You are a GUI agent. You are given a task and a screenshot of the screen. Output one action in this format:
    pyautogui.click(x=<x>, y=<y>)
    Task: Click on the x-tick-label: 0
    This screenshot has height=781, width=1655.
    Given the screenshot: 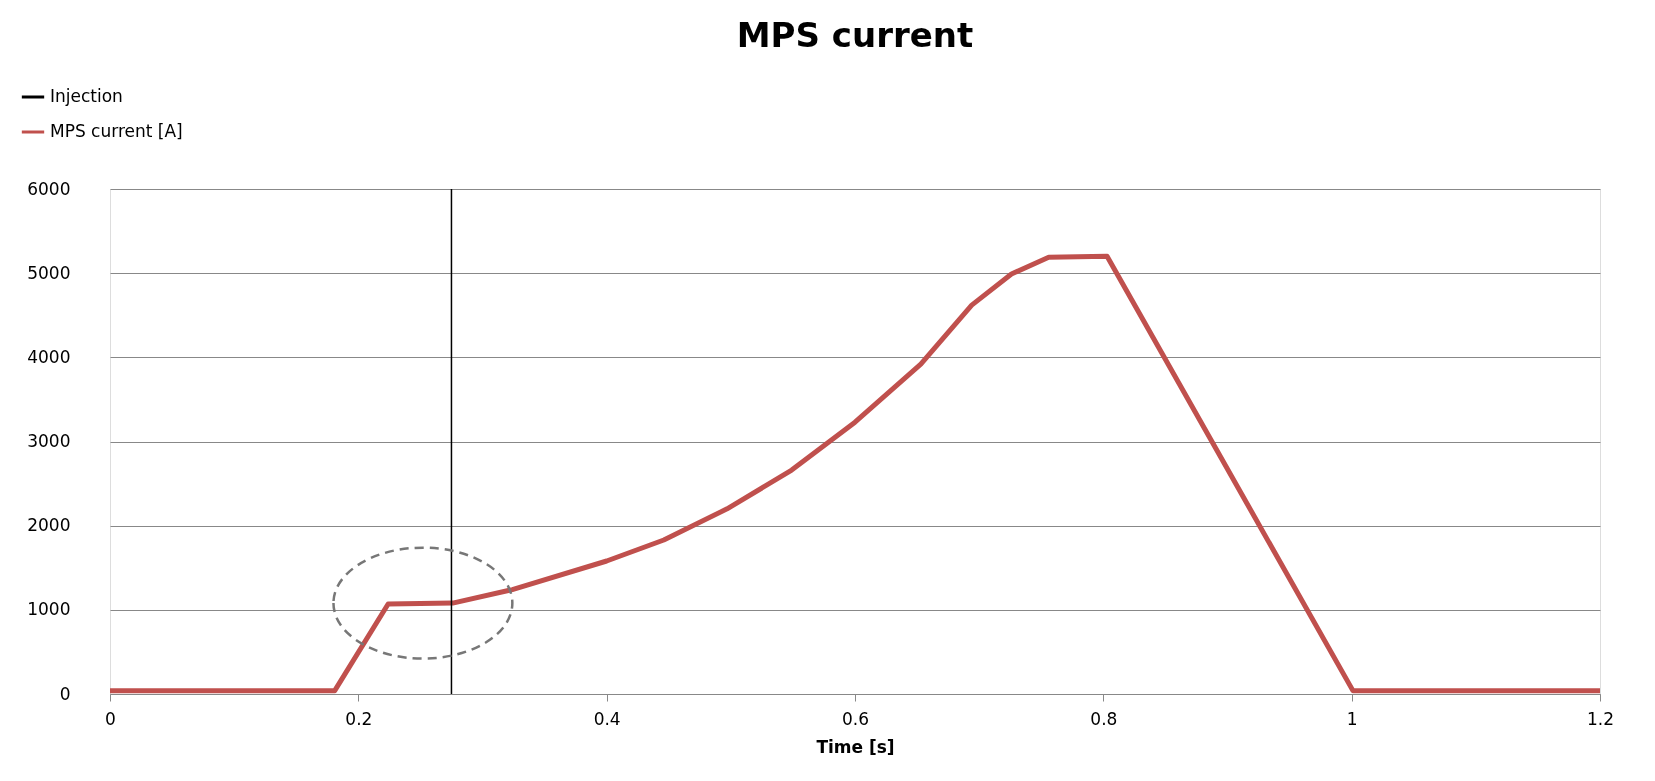 What is the action you would take?
    pyautogui.click(x=110, y=718)
    